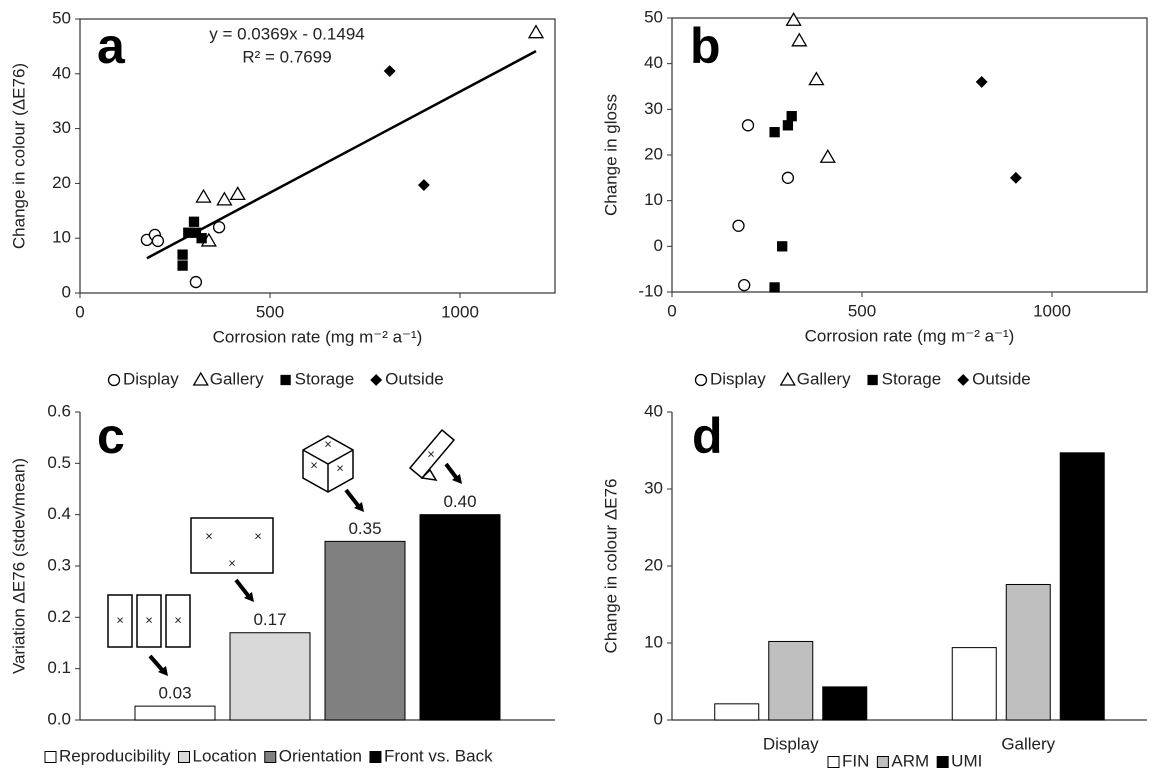 Image resolution: width=1157 pixels, height=771 pixels. I want to click on arrow, so click(353, 499).